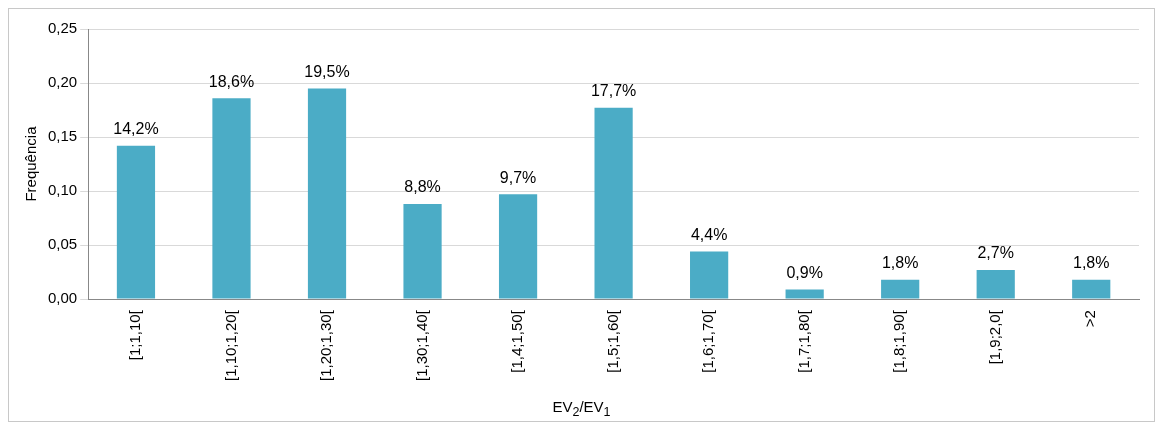 The height and width of the screenshot is (430, 1163). What do you see at coordinates (613, 91) in the screenshot?
I see `data-label: 17,7%` at bounding box center [613, 91].